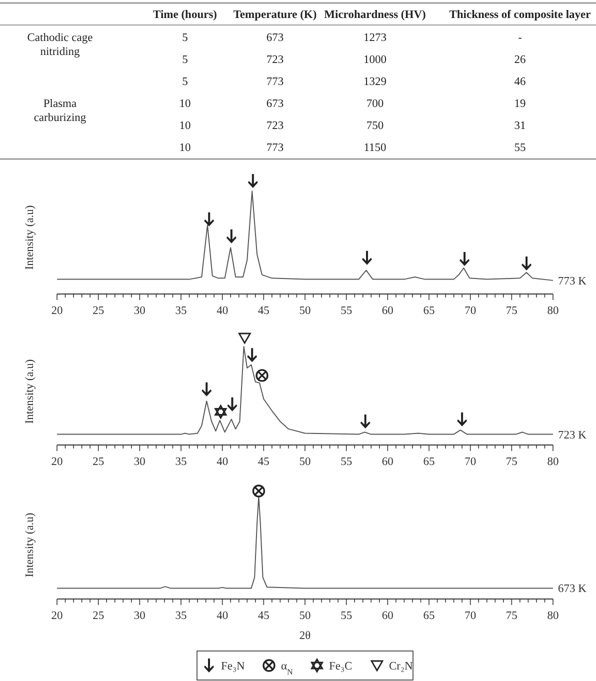  Describe the element at coordinates (375, 60) in the screenshot. I see `text: 1000` at that location.